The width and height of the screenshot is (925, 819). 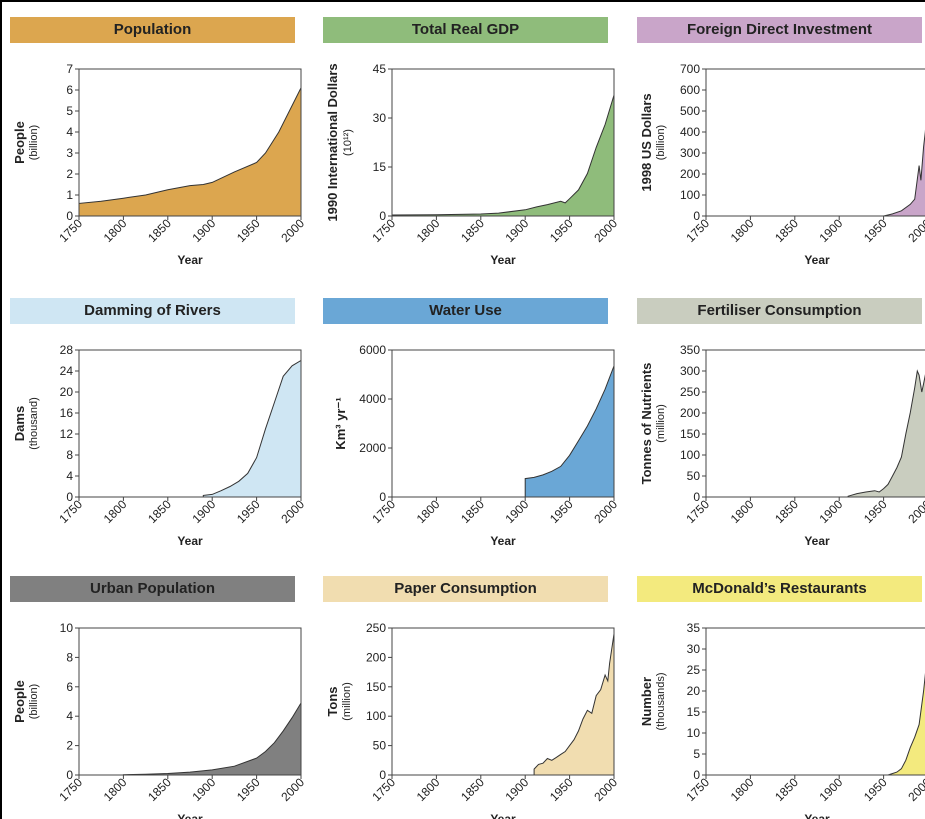 What do you see at coordinates (465, 311) in the screenshot?
I see `chart-title: Water Use` at bounding box center [465, 311].